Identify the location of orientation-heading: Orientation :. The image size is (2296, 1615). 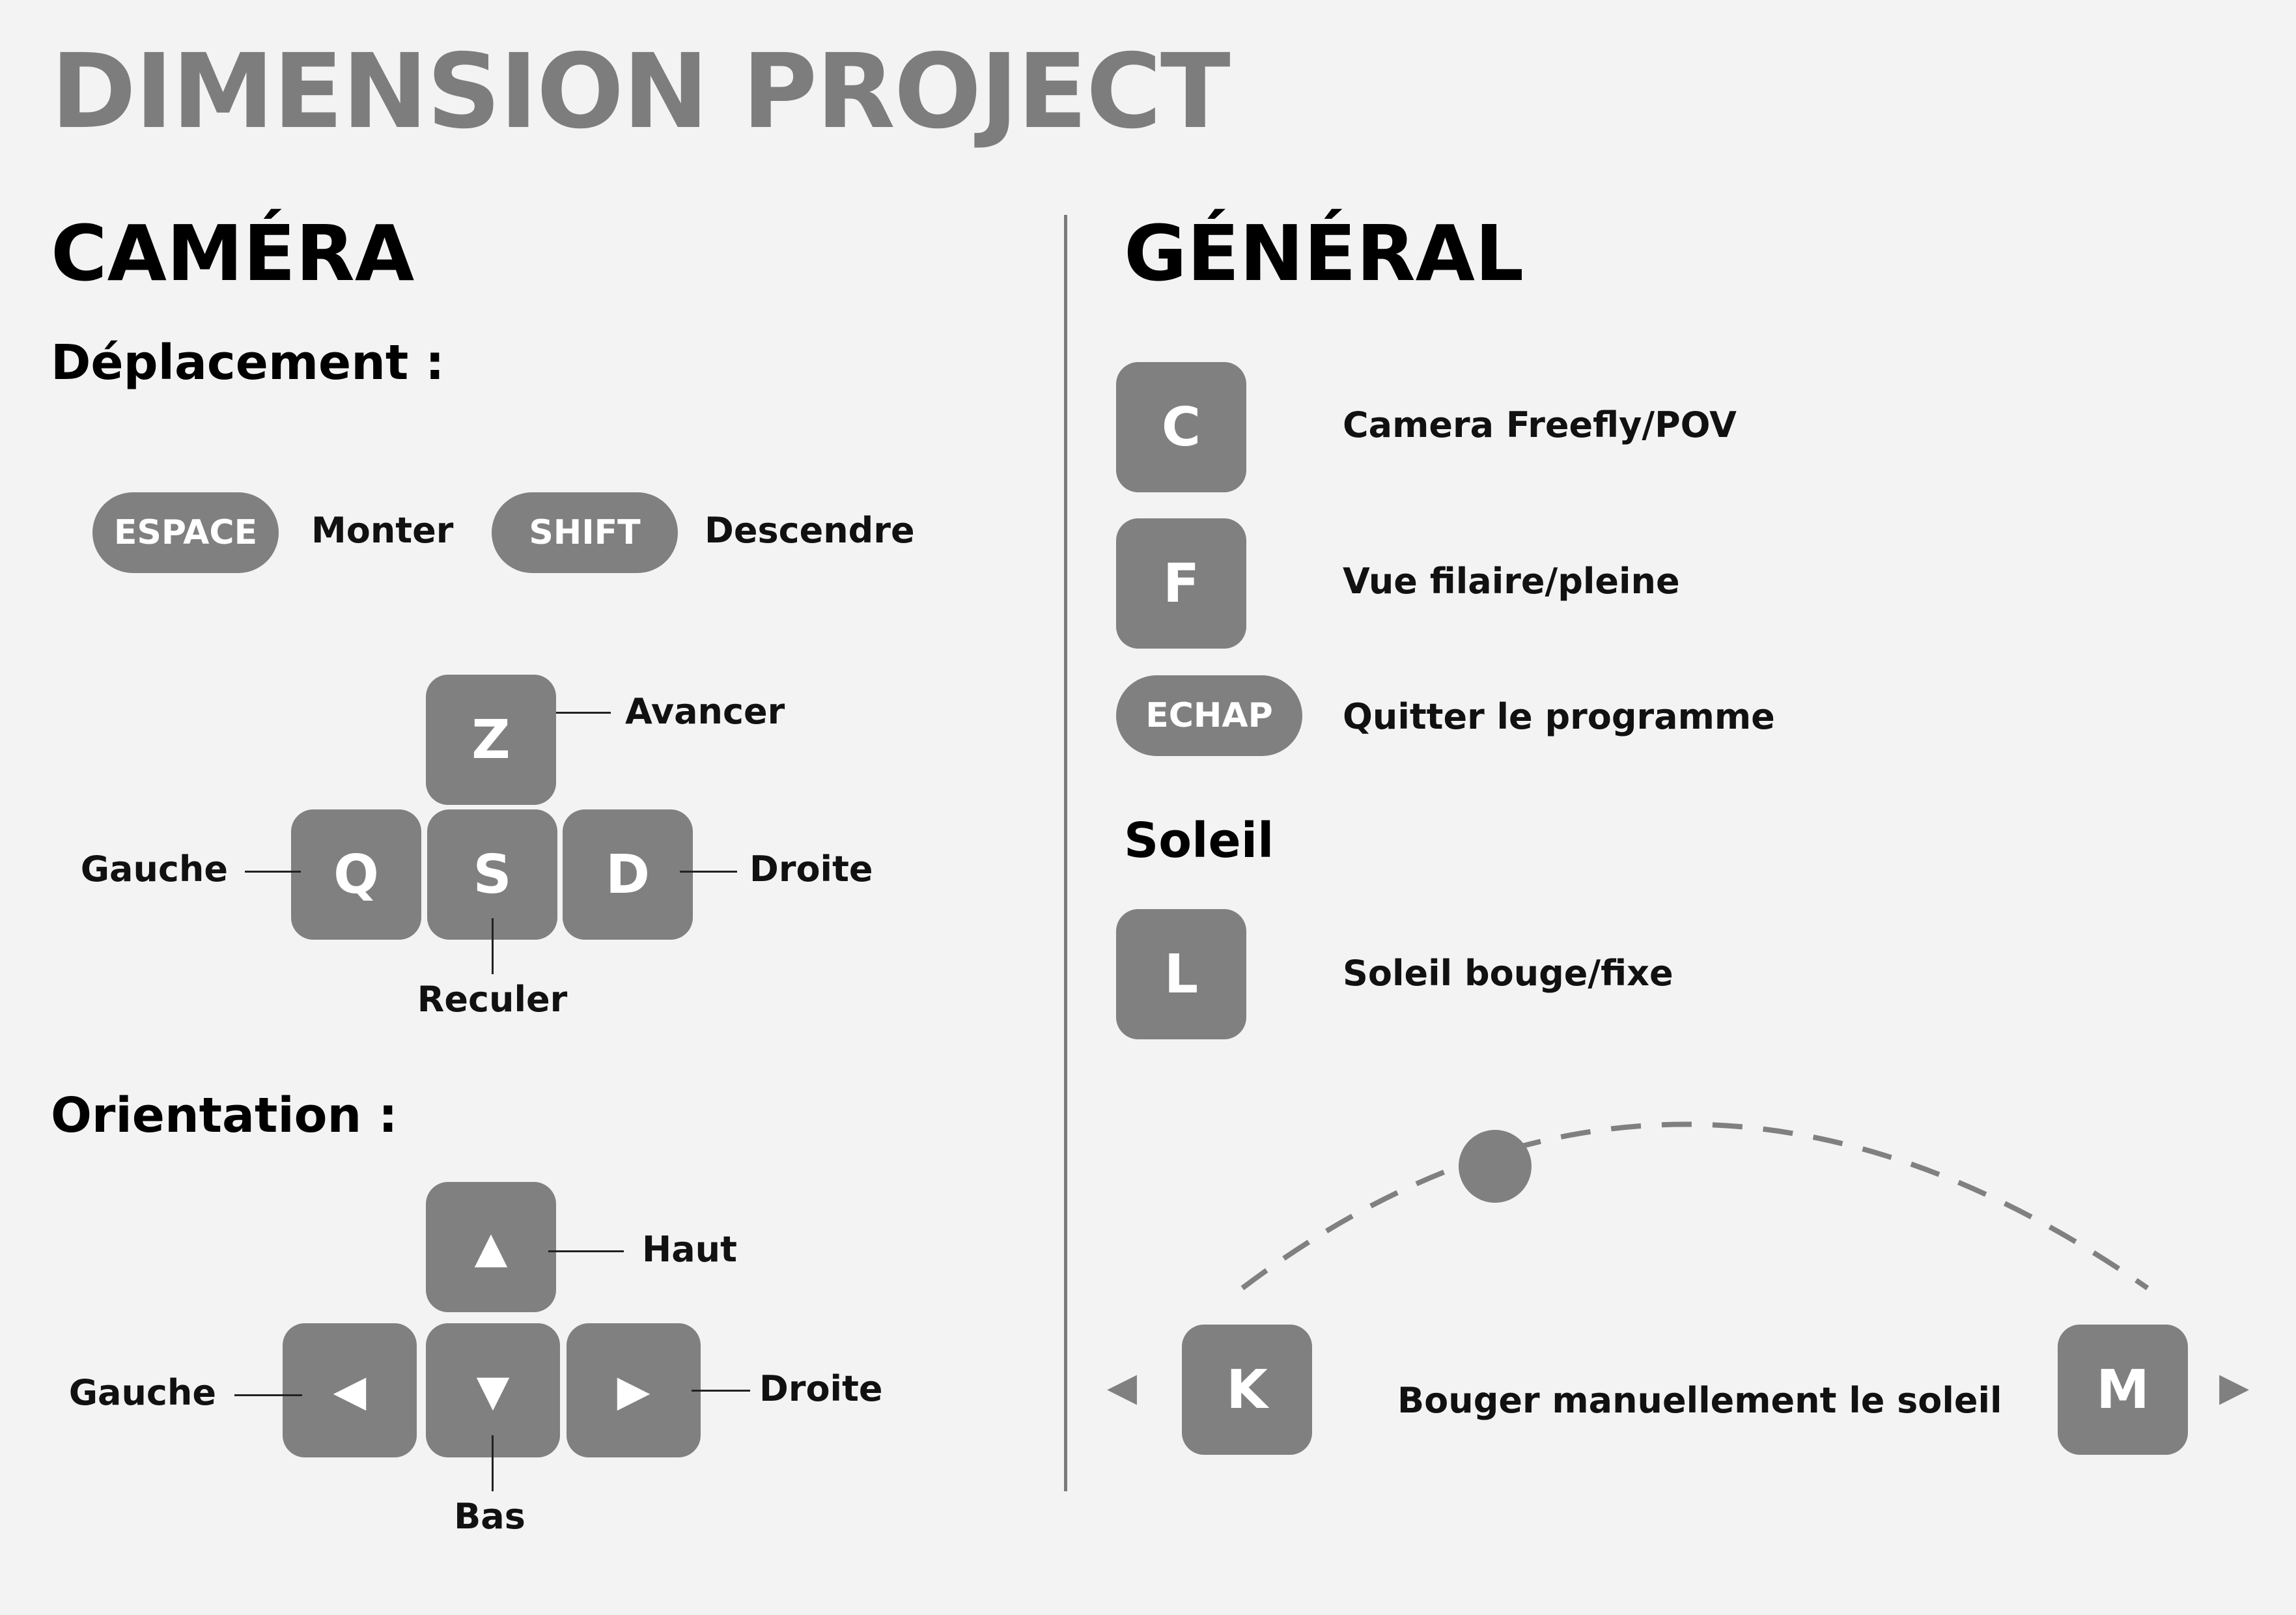
(225, 1116).